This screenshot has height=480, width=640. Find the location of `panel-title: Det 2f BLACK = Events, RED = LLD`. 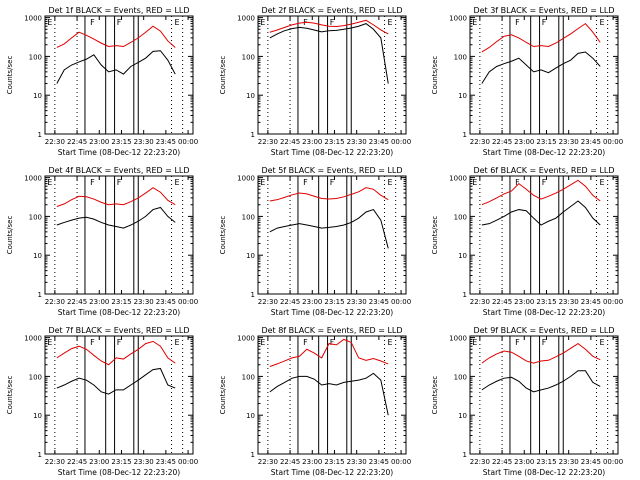

panel-title: Det 2f BLACK = Events, RED = LLD is located at coordinates (331, 10).